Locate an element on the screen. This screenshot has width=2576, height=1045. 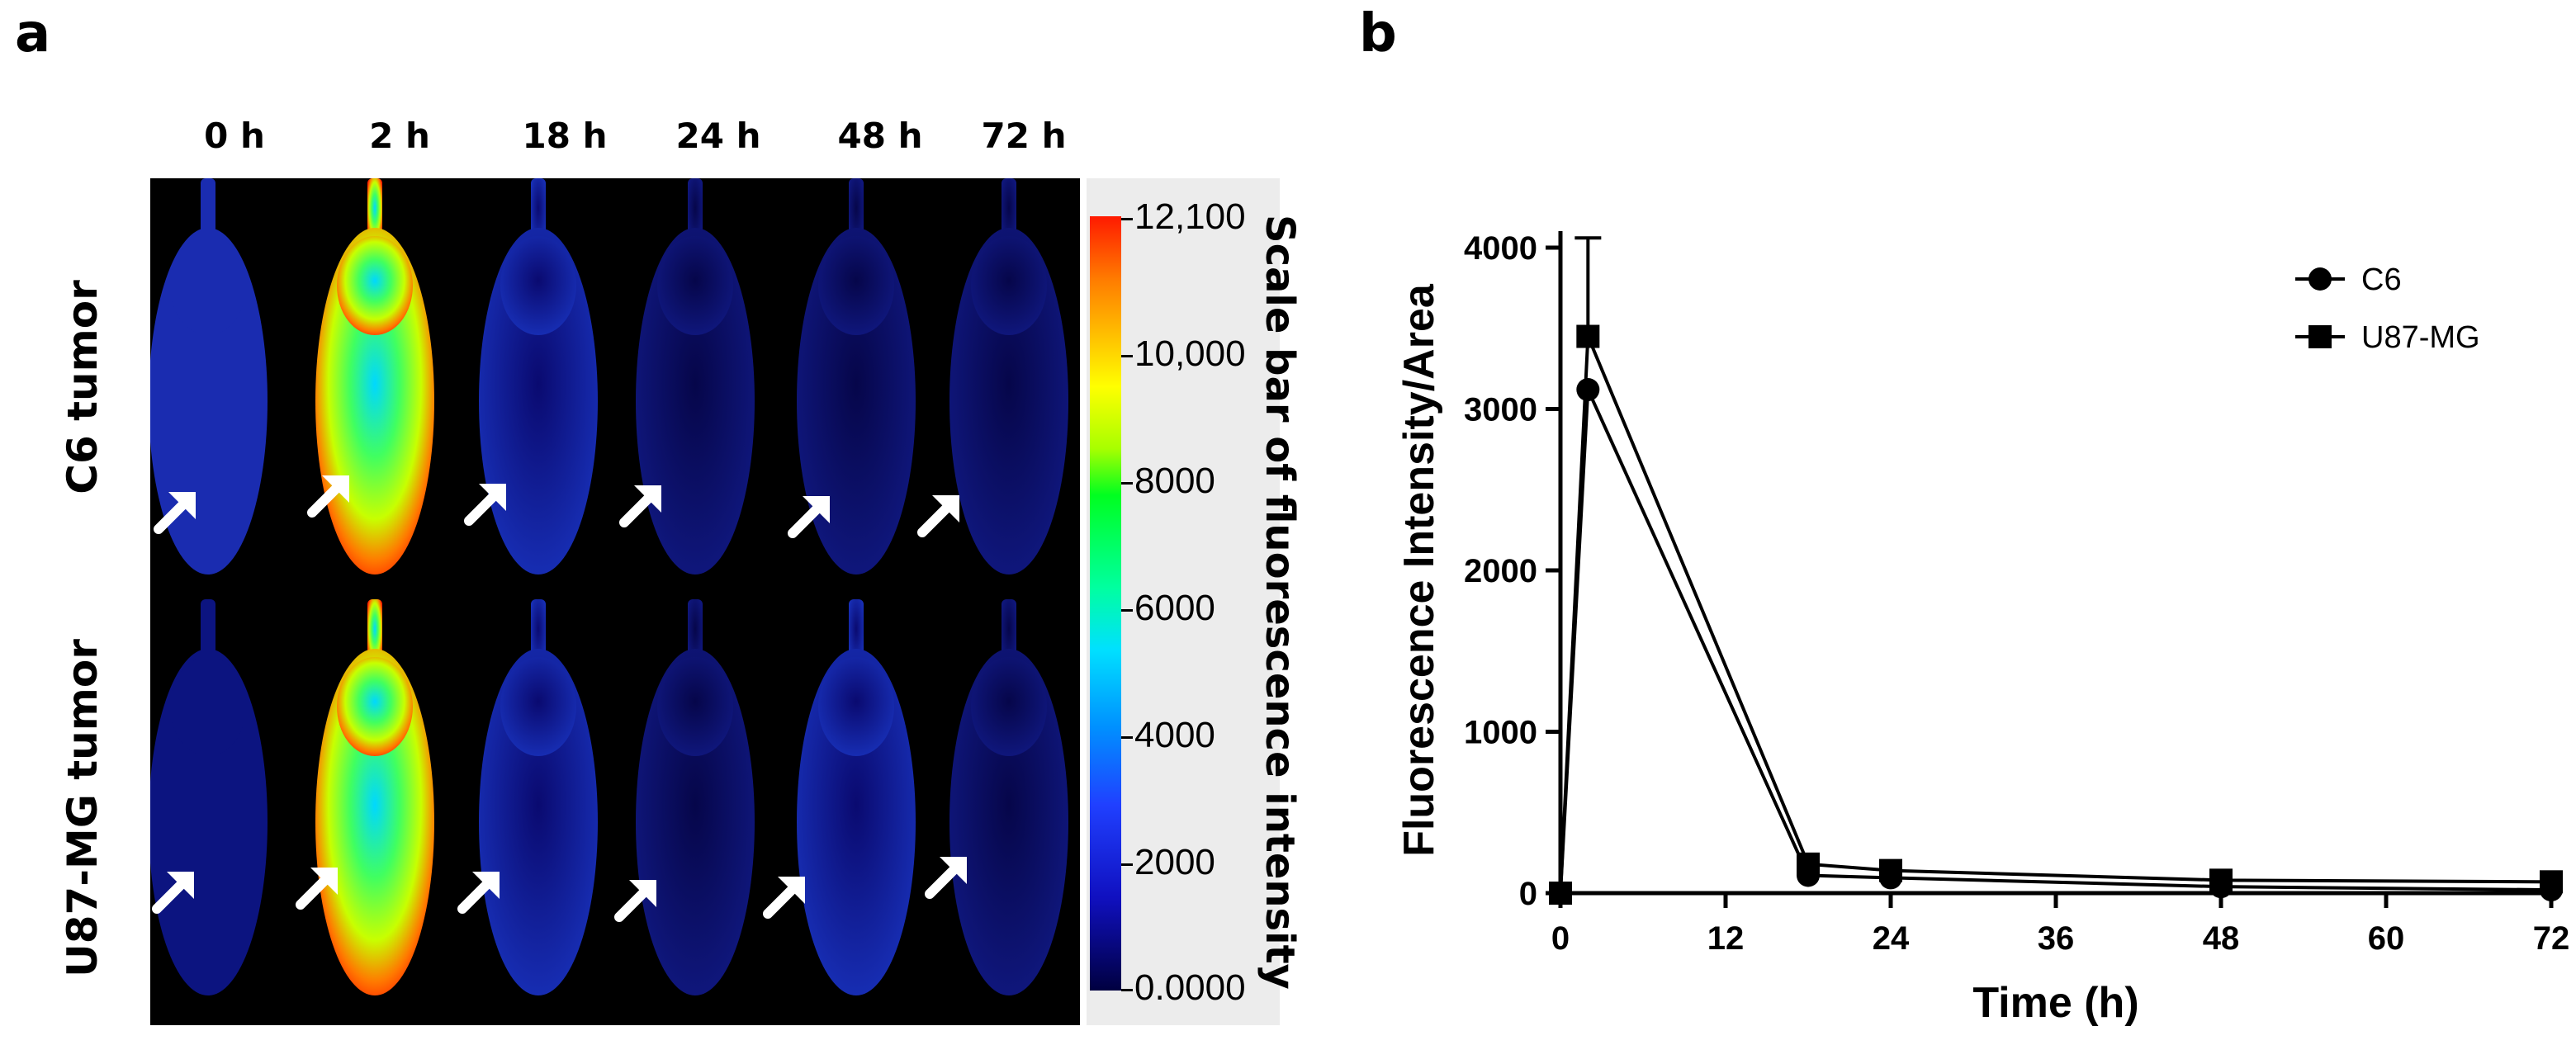
x-axis-label: Time (h) is located at coordinates (2055, 1003).